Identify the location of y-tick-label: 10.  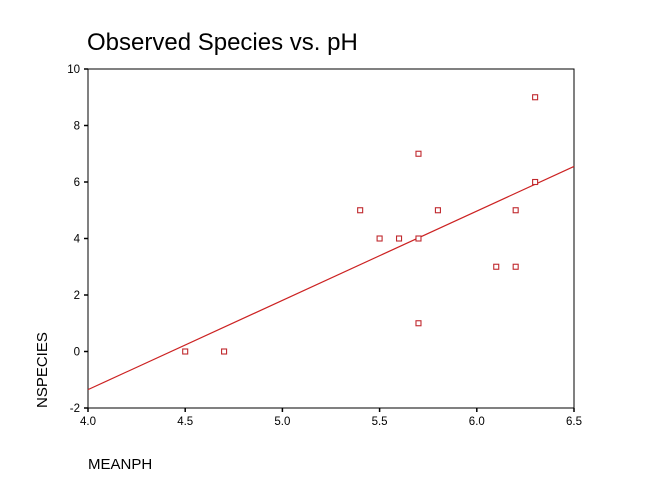
(73, 70).